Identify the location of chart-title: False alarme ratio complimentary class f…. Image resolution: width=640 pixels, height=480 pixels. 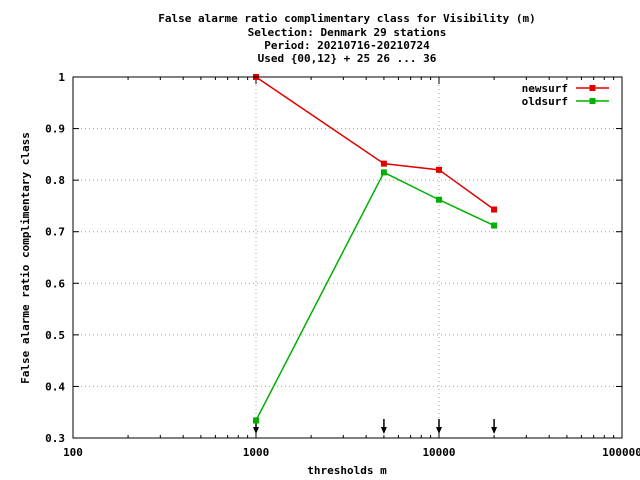
(347, 38).